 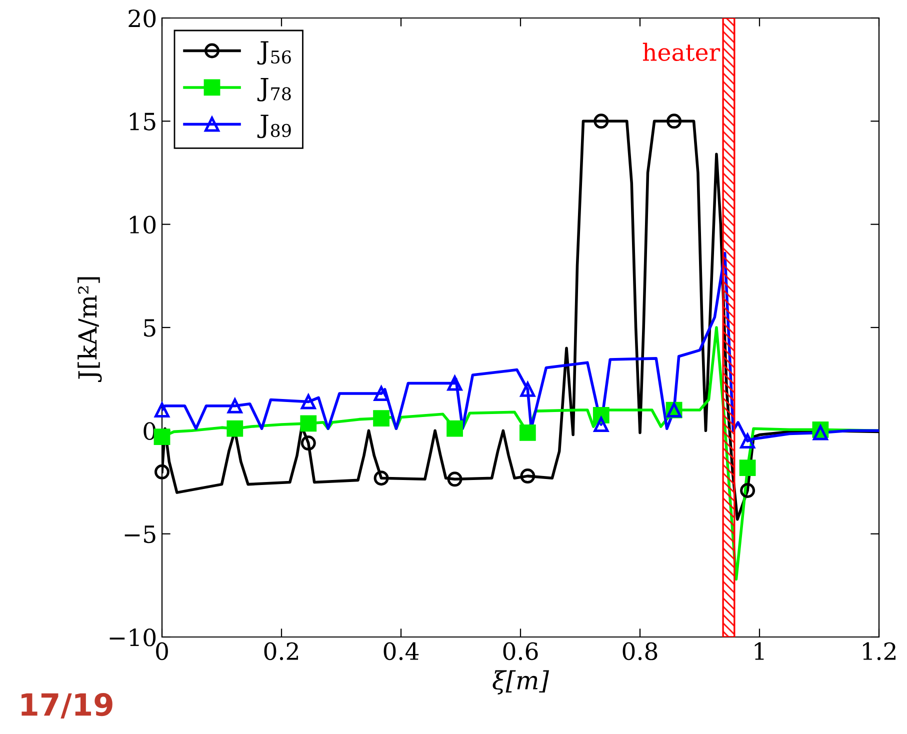 What do you see at coordinates (150, 328) in the screenshot?
I see `y-tick-label: 5` at bounding box center [150, 328].